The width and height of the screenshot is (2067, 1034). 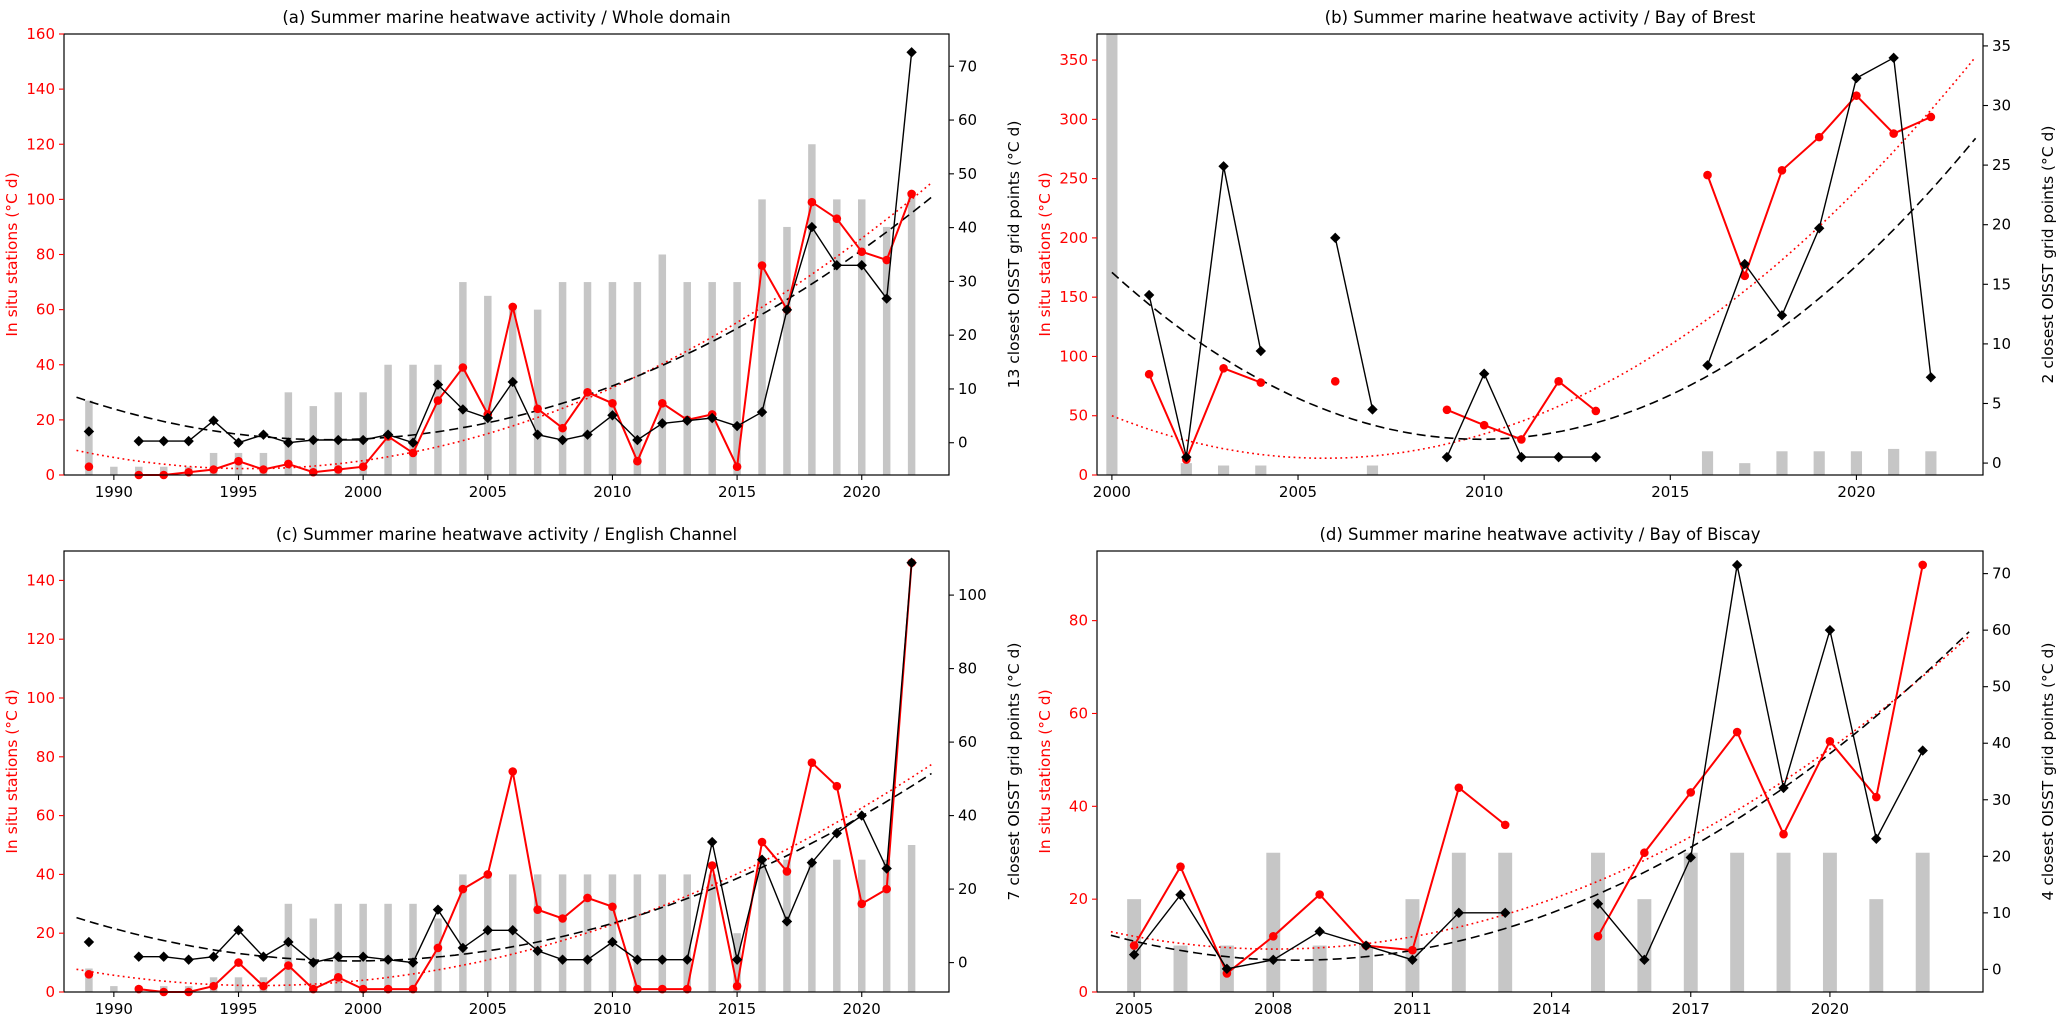 What do you see at coordinates (114, 1009) in the screenshot?
I see `x-tick-label: 1990` at bounding box center [114, 1009].